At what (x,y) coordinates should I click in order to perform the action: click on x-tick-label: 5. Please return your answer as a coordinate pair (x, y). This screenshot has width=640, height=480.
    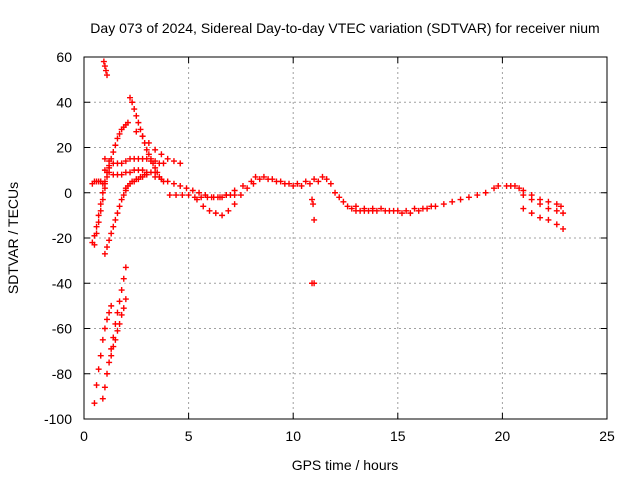
    Looking at the image, I should click on (189, 436).